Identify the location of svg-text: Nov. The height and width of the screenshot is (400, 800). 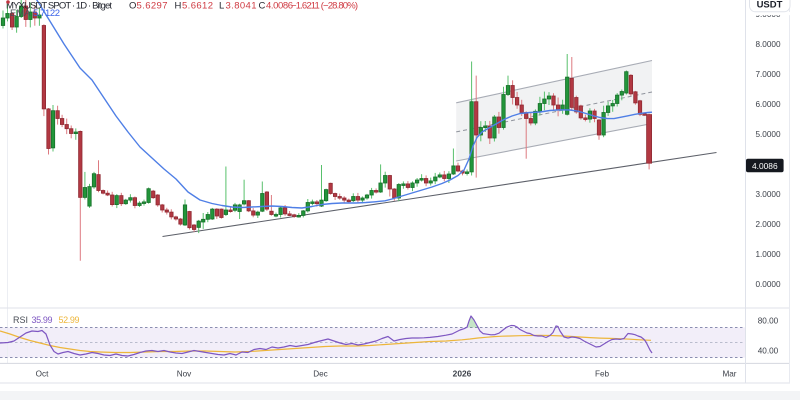
(184, 374).